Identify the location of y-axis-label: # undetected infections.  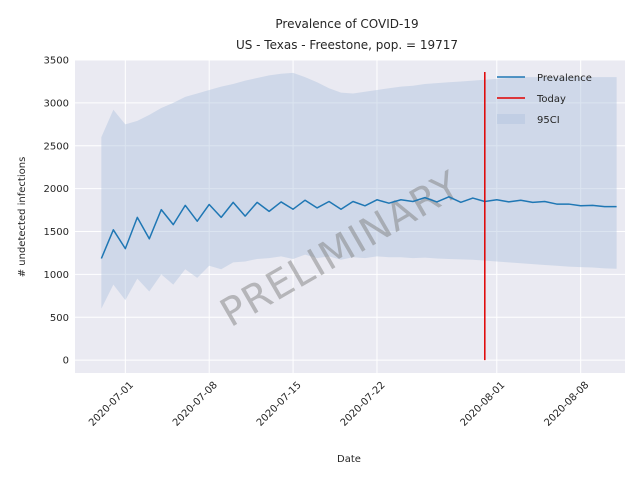
(22, 217).